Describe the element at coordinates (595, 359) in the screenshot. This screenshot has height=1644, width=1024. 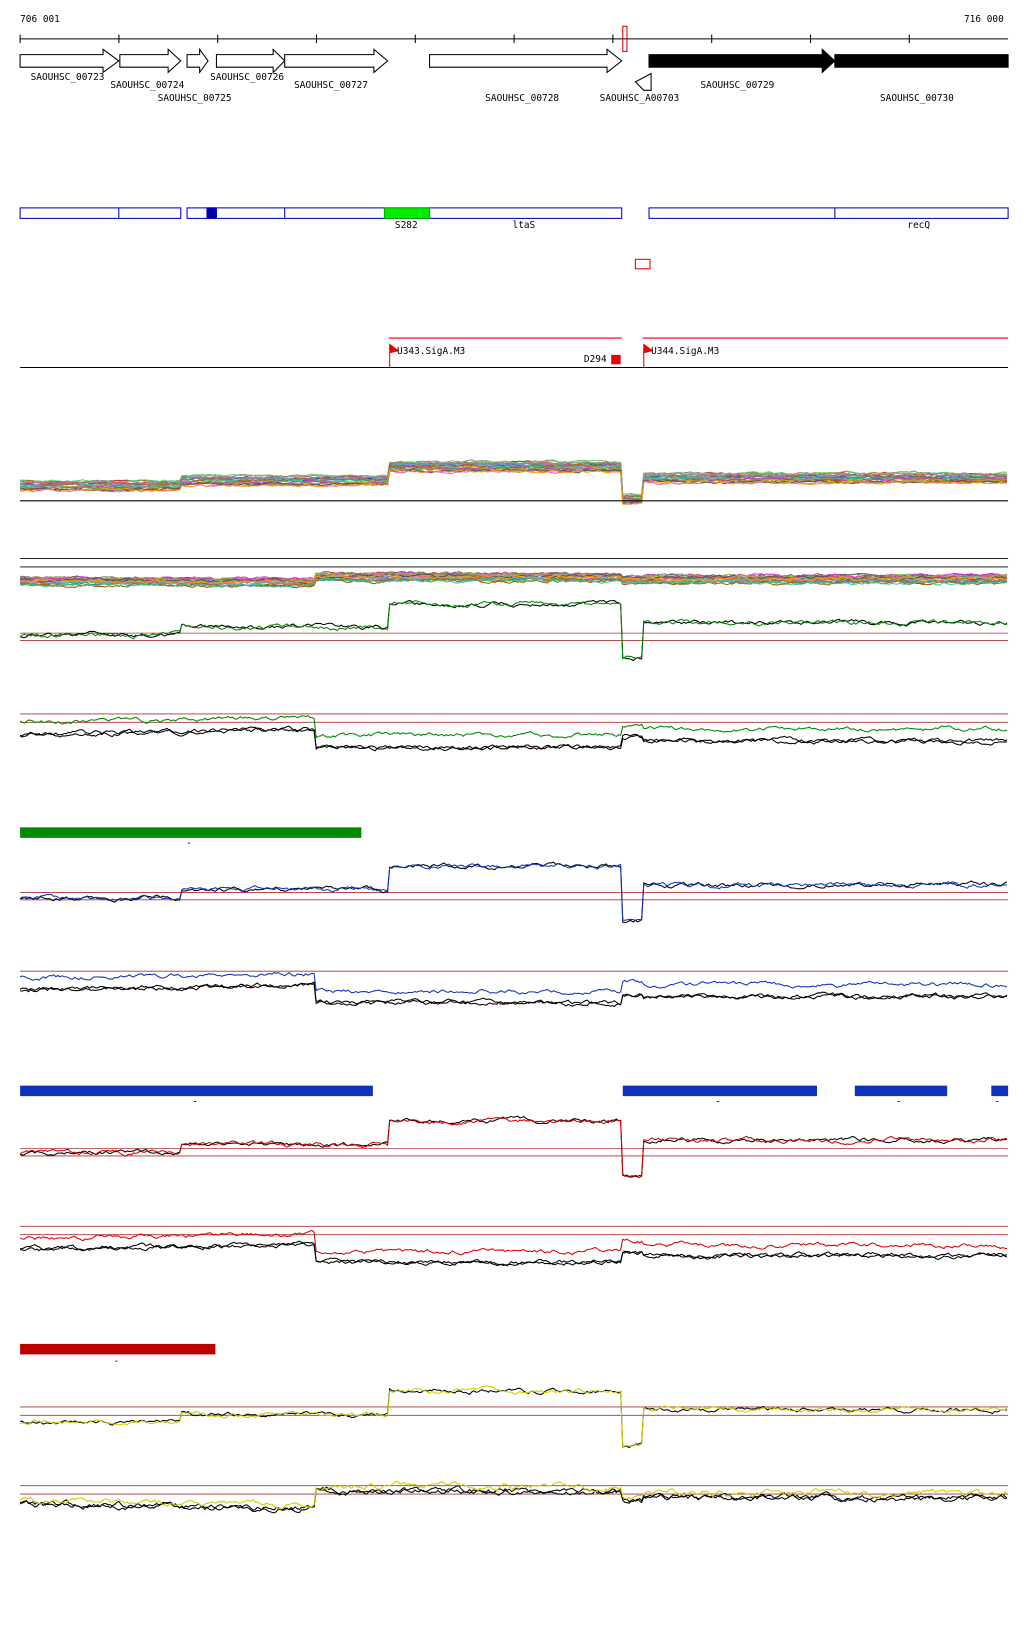
I see `site-label: D294` at that location.